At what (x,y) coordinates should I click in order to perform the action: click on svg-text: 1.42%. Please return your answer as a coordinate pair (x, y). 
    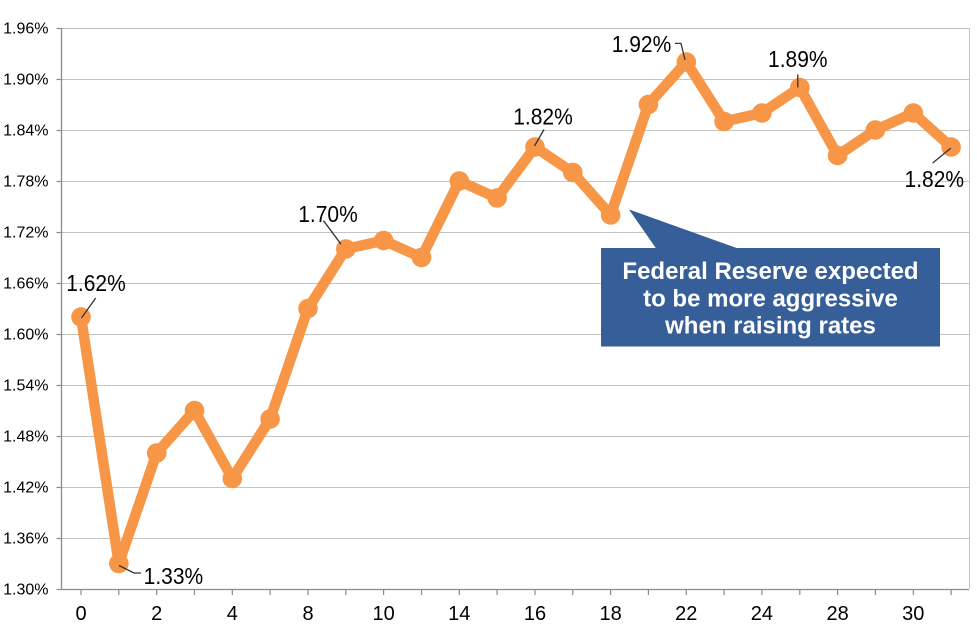
    Looking at the image, I should click on (25, 488).